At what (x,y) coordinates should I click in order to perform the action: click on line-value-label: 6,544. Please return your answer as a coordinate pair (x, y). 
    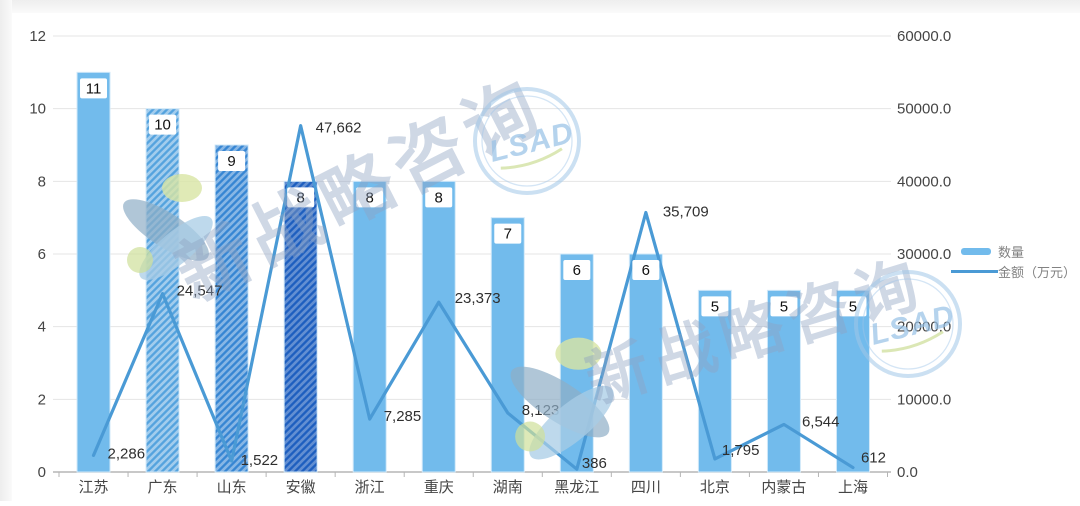
    Looking at the image, I should click on (821, 421).